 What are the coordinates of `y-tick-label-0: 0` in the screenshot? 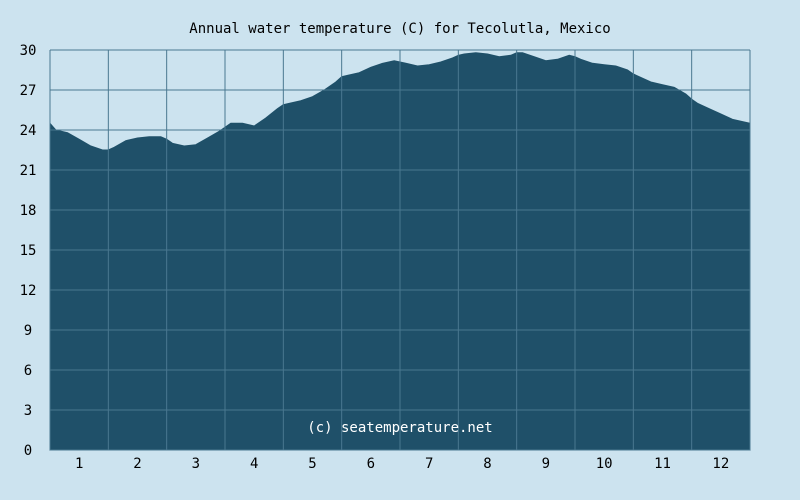 It's located at (28, 451).